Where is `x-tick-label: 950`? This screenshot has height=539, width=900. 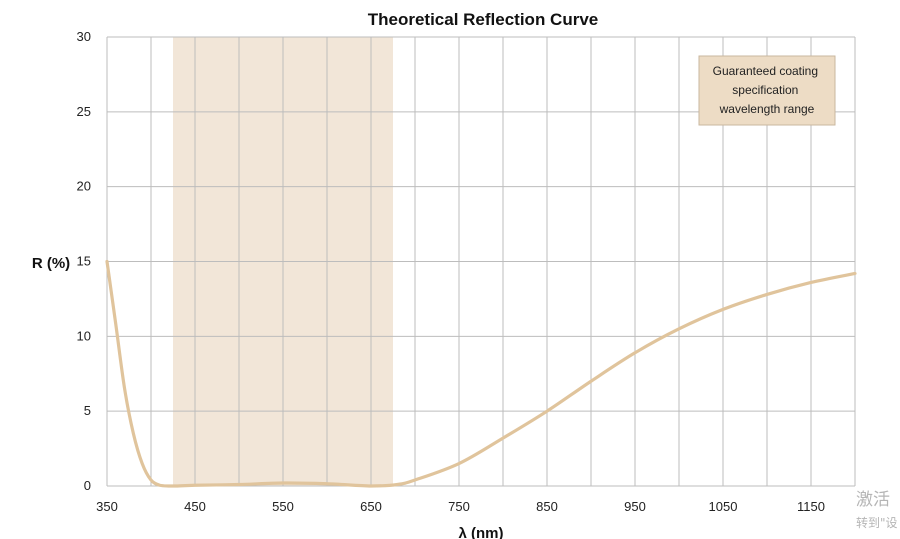
x-tick-label: 950 is located at coordinates (635, 506).